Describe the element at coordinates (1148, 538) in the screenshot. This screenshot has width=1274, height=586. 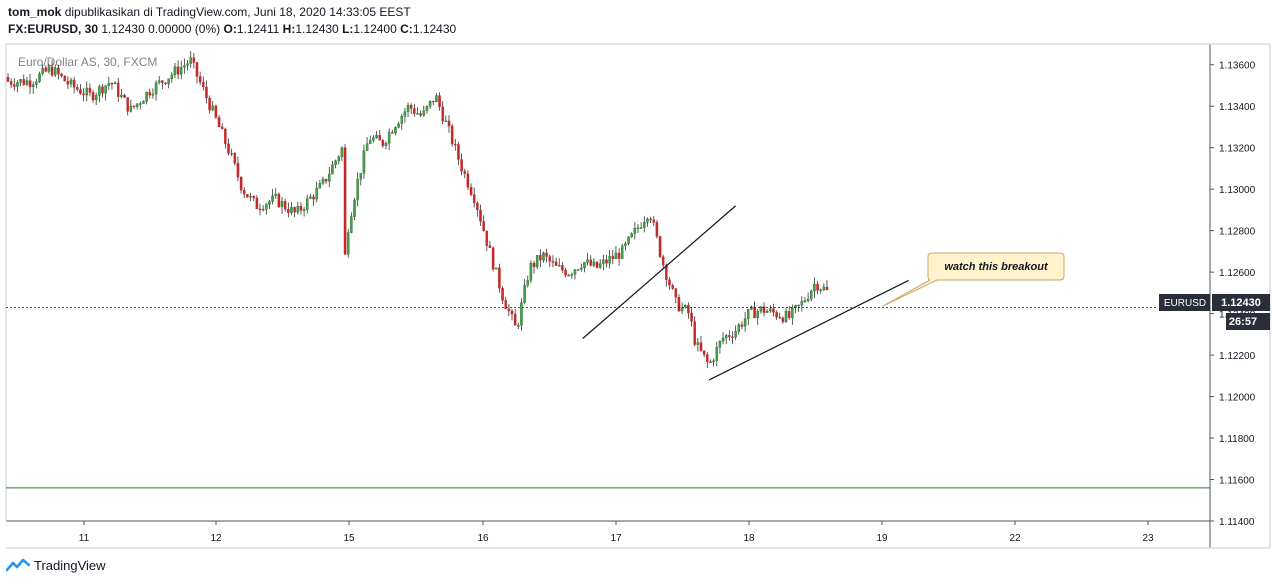
I see `time-tick-label: 23` at that location.